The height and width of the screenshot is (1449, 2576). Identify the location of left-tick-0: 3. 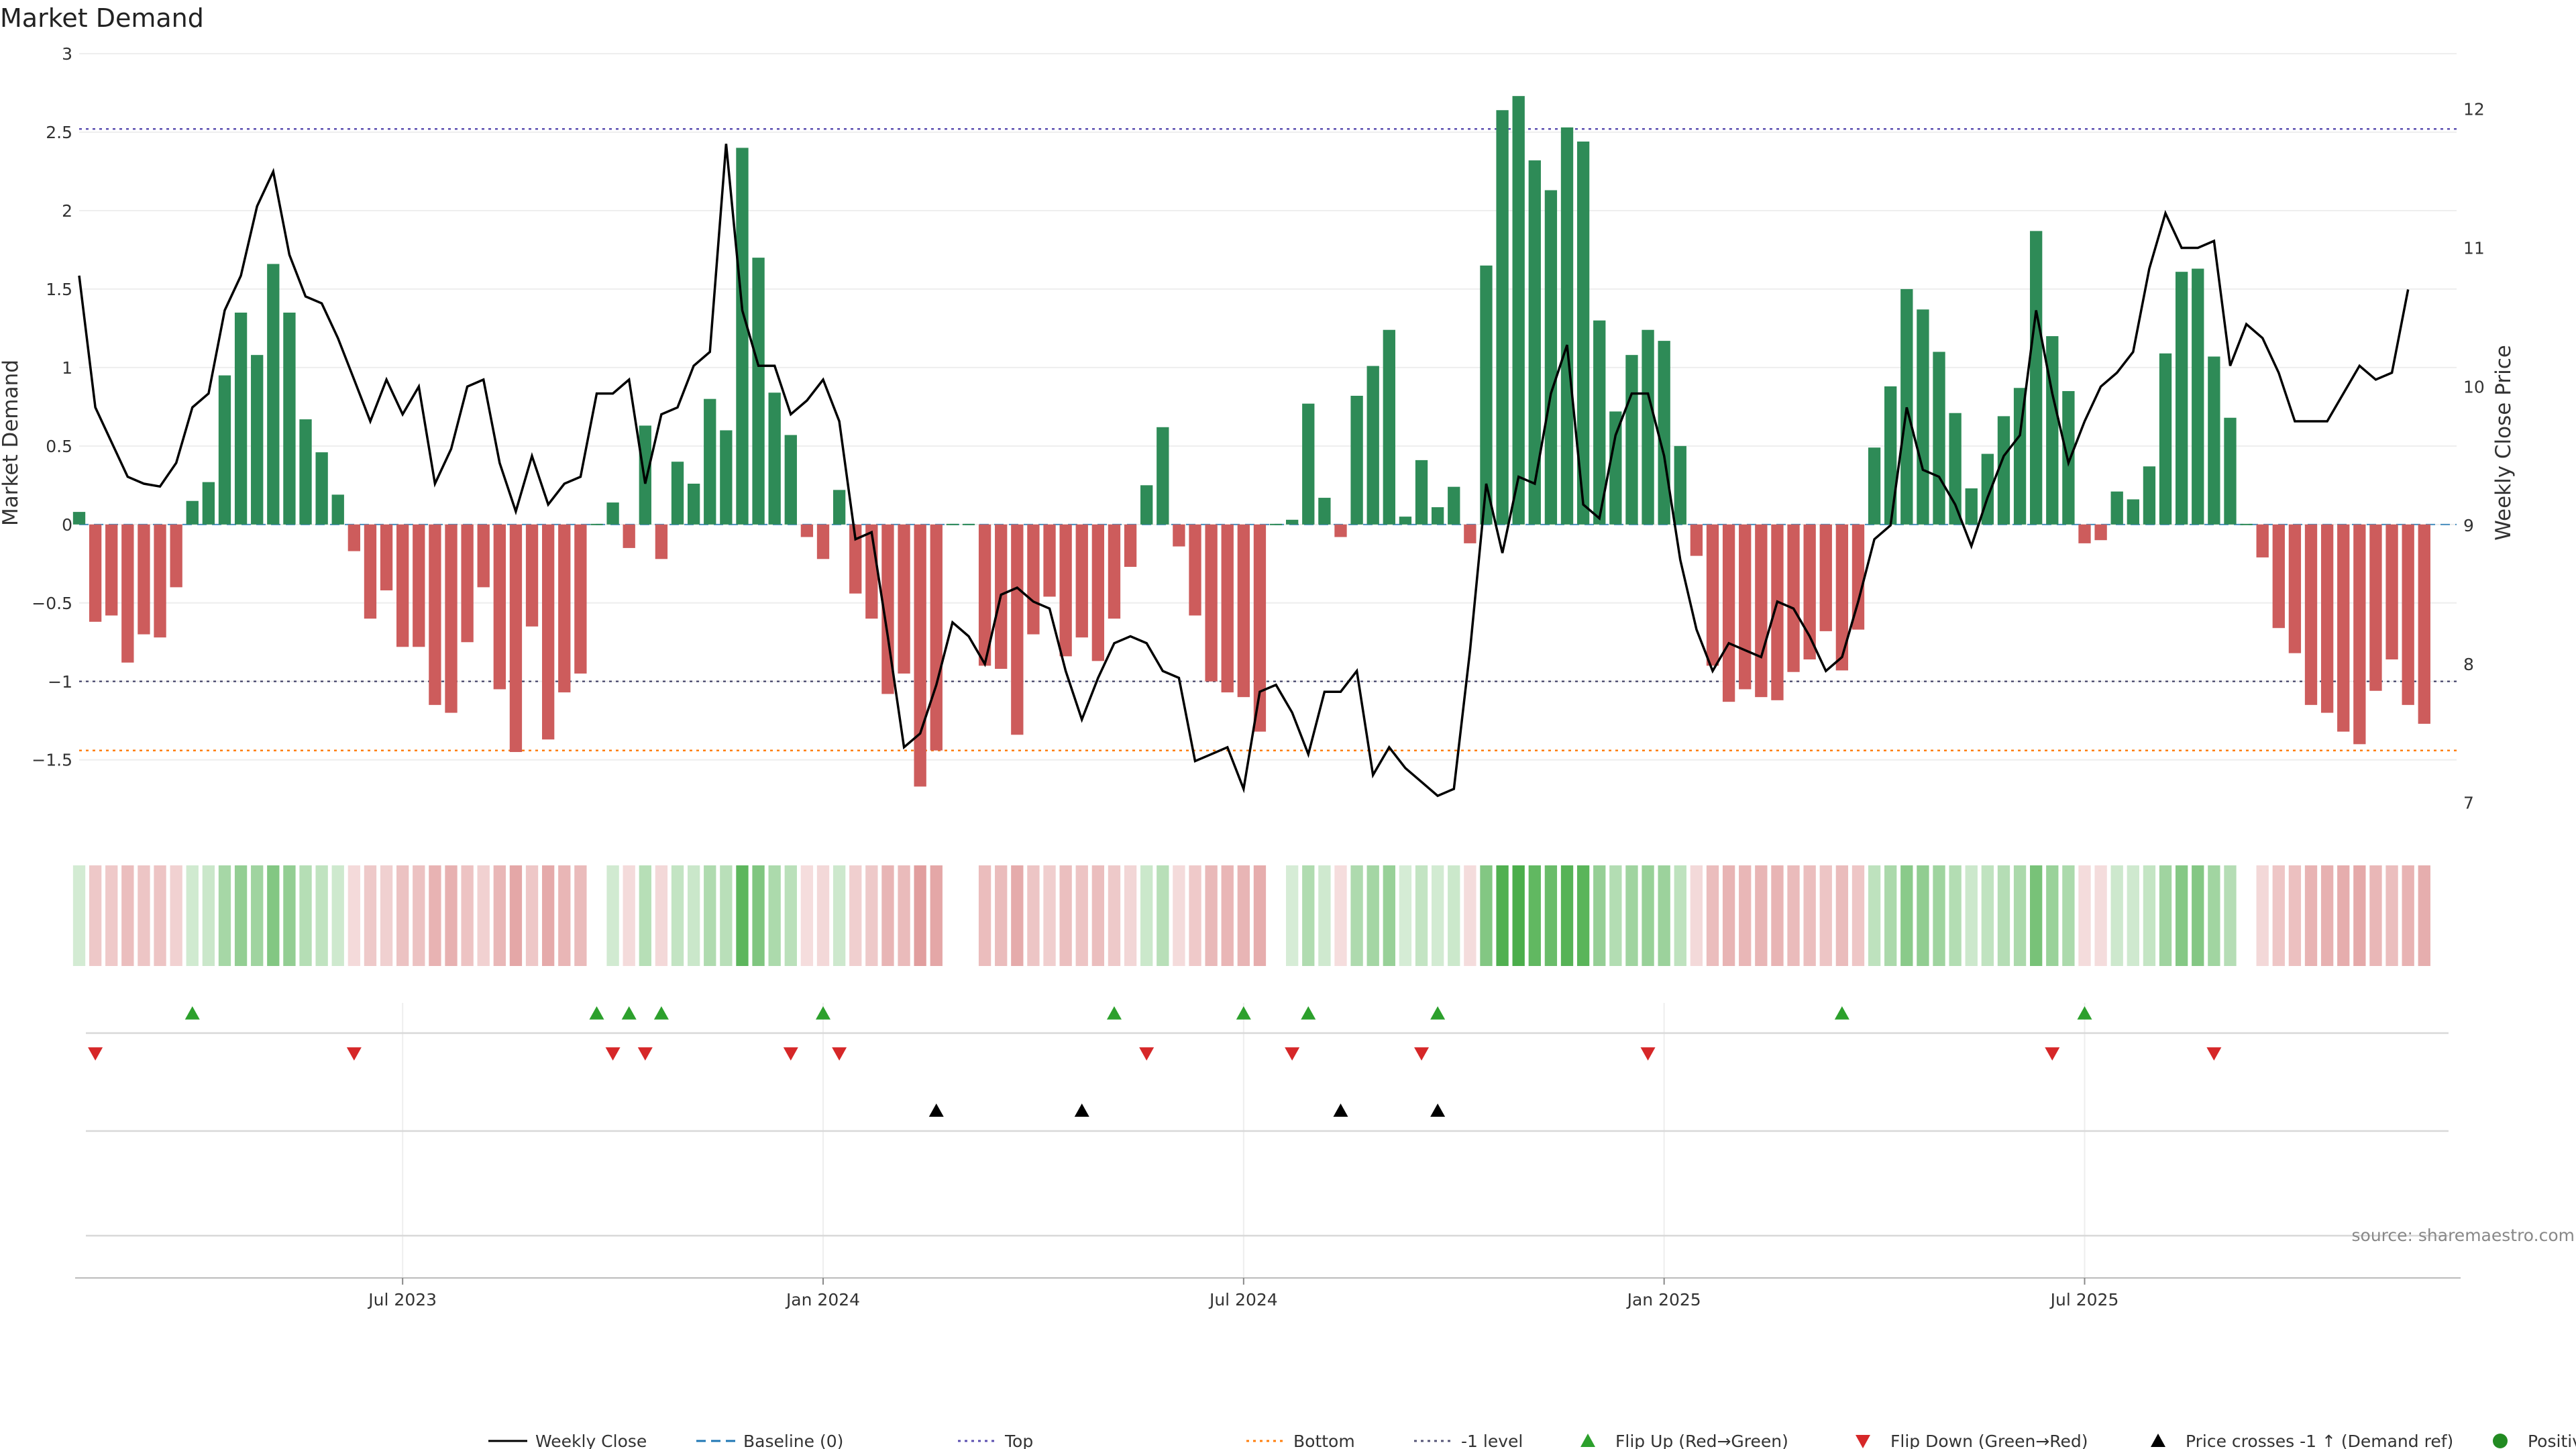
(67, 54).